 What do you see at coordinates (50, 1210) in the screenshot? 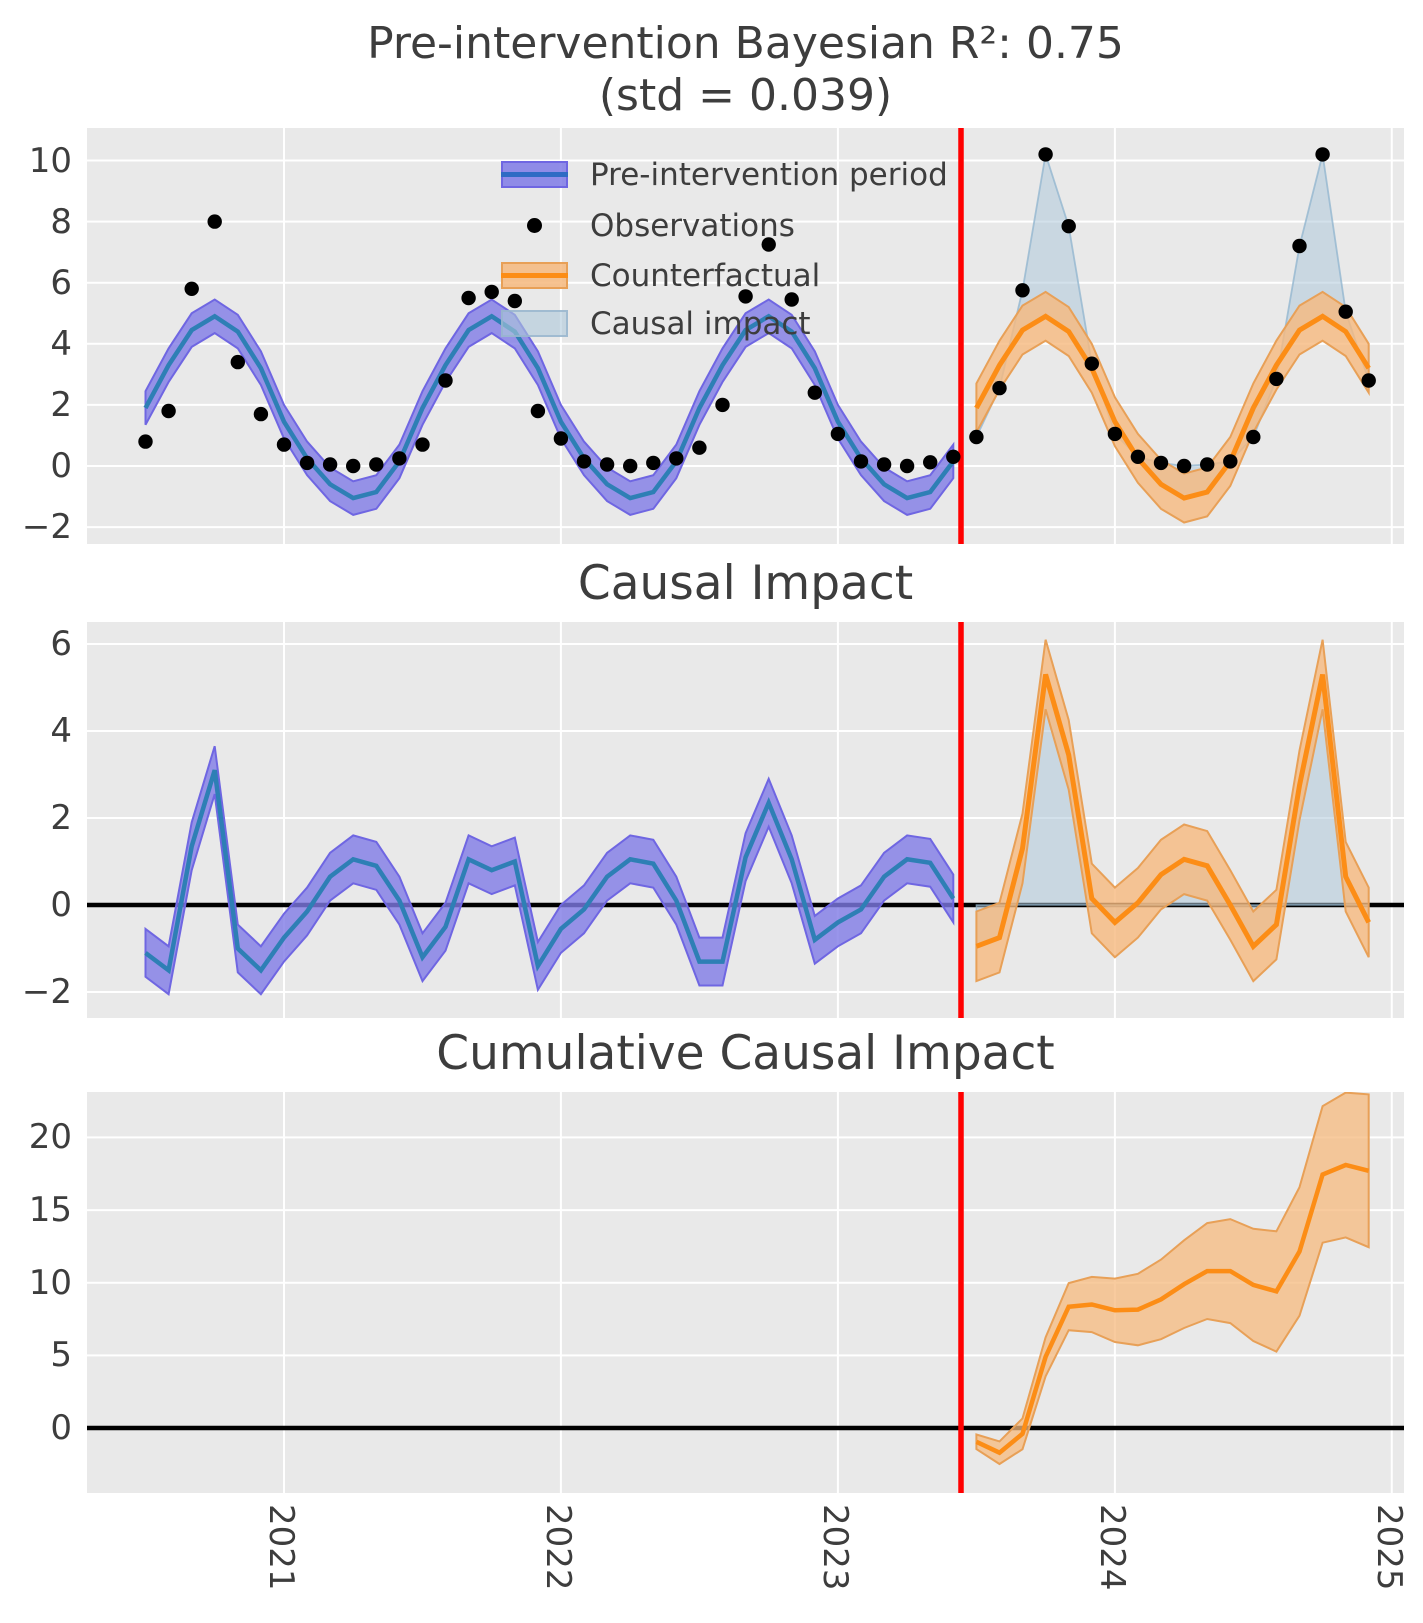
I see `y-tick-label: 15` at bounding box center [50, 1210].